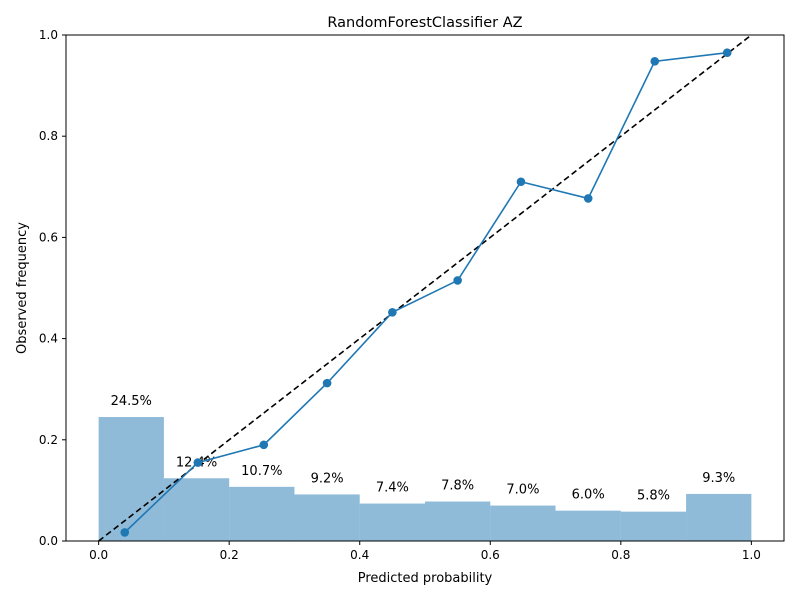 This screenshot has width=800, height=604. Describe the element at coordinates (48, 237) in the screenshot. I see `y-tick-label: 0.6` at that location.